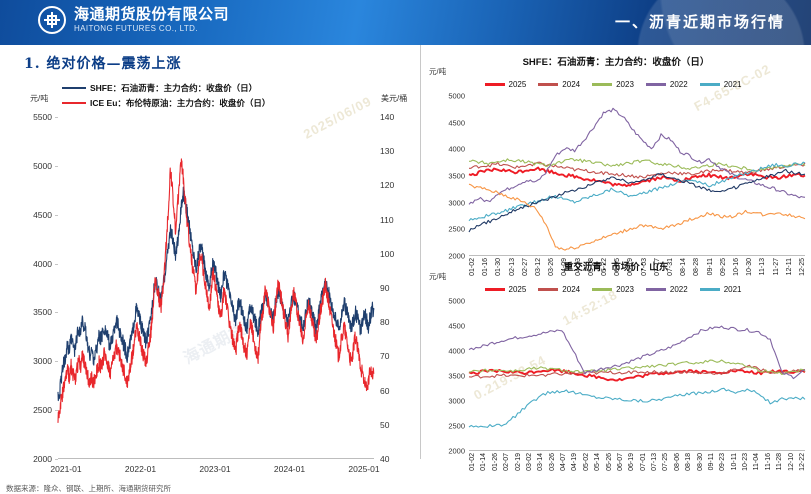 This screenshot has width=811, height=494. What do you see at coordinates (746, 462) in the screenshot?
I see `x-tick: 10-23` at bounding box center [746, 462].